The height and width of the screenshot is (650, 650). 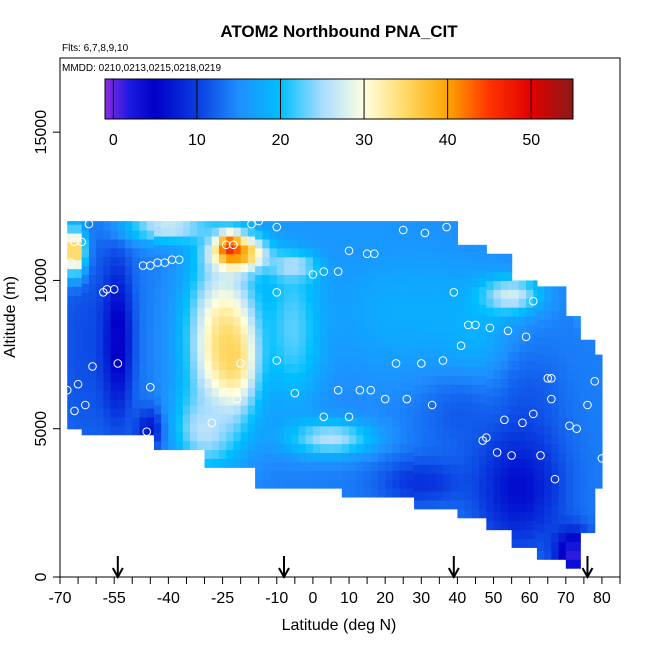 I want to click on colorbar-gradient, so click(x=339, y=99).